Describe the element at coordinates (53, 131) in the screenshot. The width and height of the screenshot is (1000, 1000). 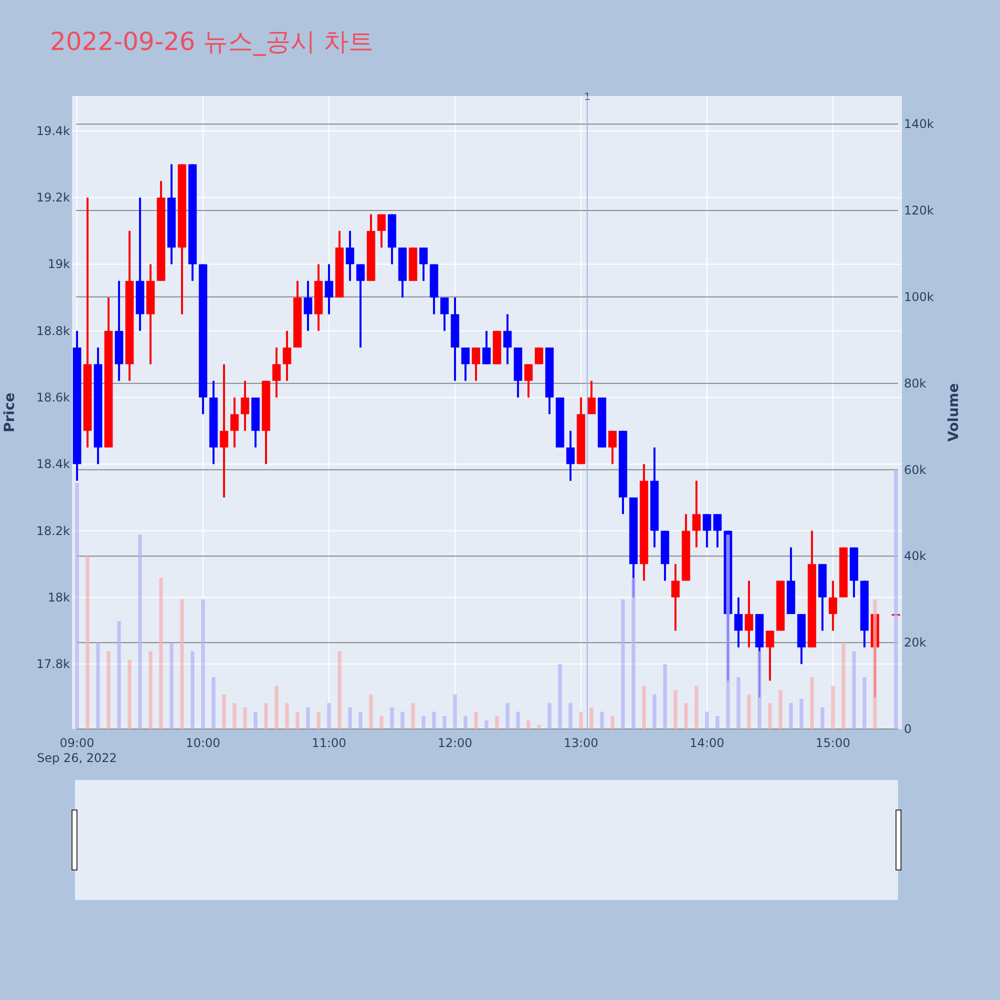
I see `y-tick-label: 19.4k` at that location.